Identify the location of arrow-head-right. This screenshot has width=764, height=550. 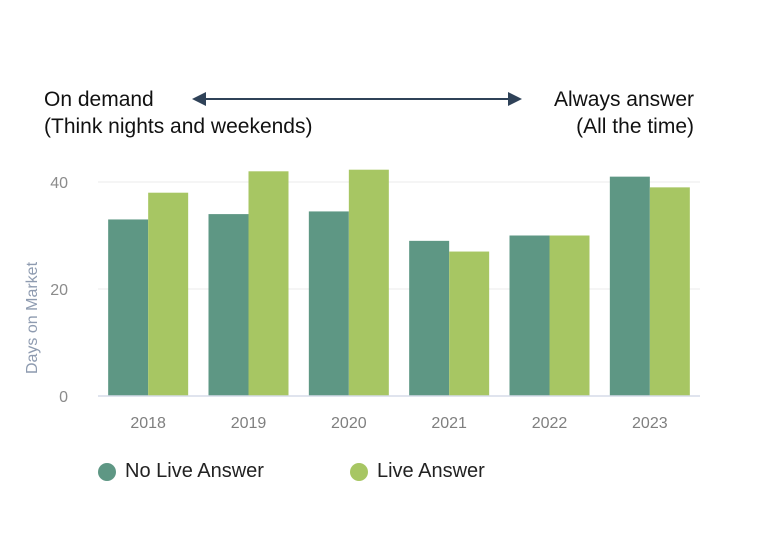
(515, 99).